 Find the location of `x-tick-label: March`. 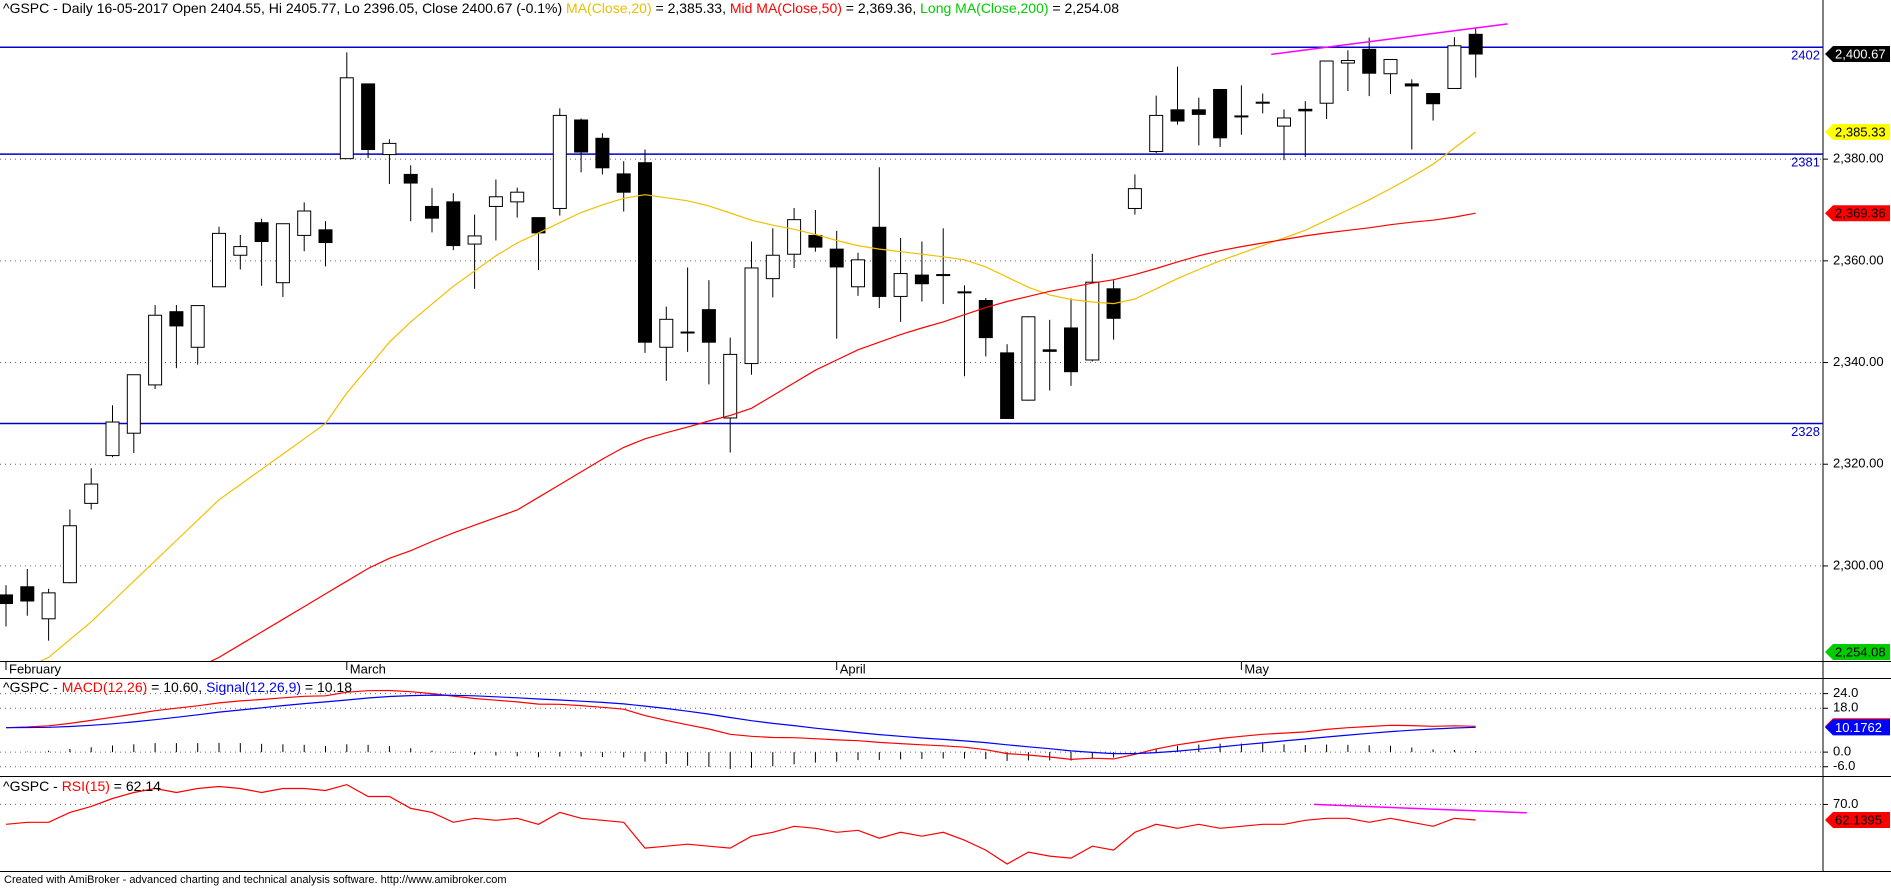

x-tick-label: March is located at coordinates (368, 668).